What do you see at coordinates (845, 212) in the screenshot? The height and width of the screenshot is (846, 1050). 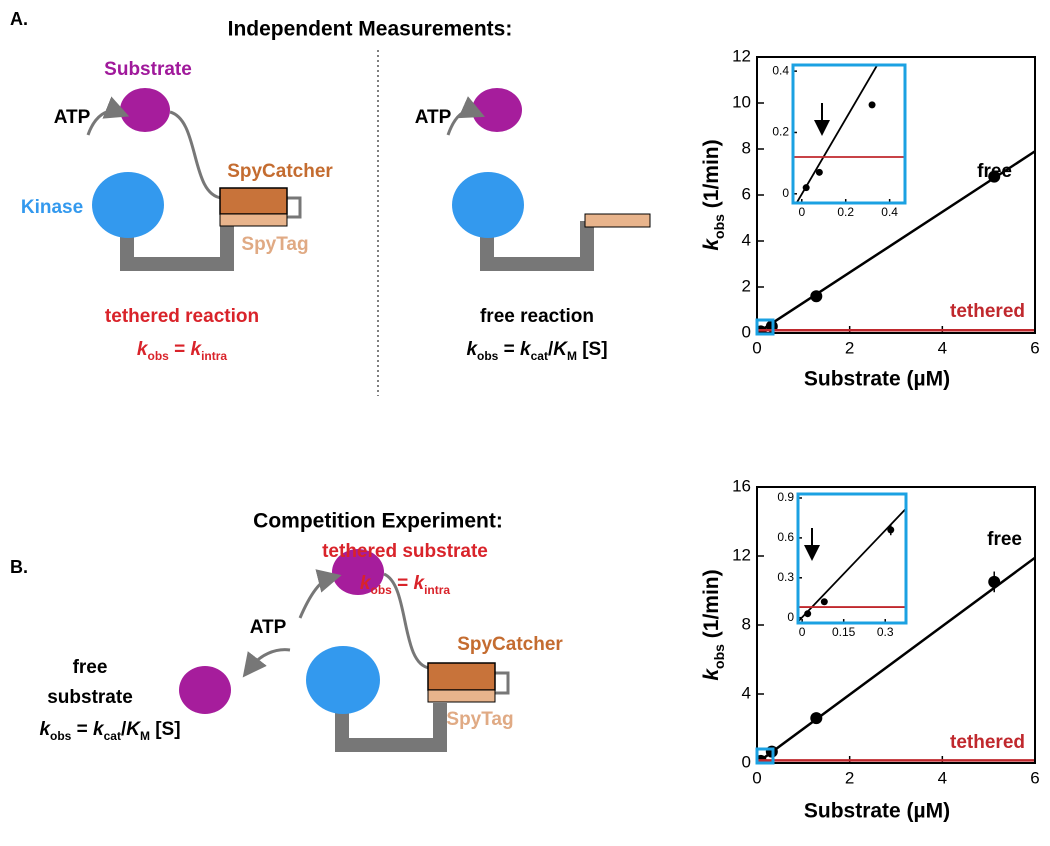 I see `x-tick-label: 0.2` at bounding box center [845, 212].